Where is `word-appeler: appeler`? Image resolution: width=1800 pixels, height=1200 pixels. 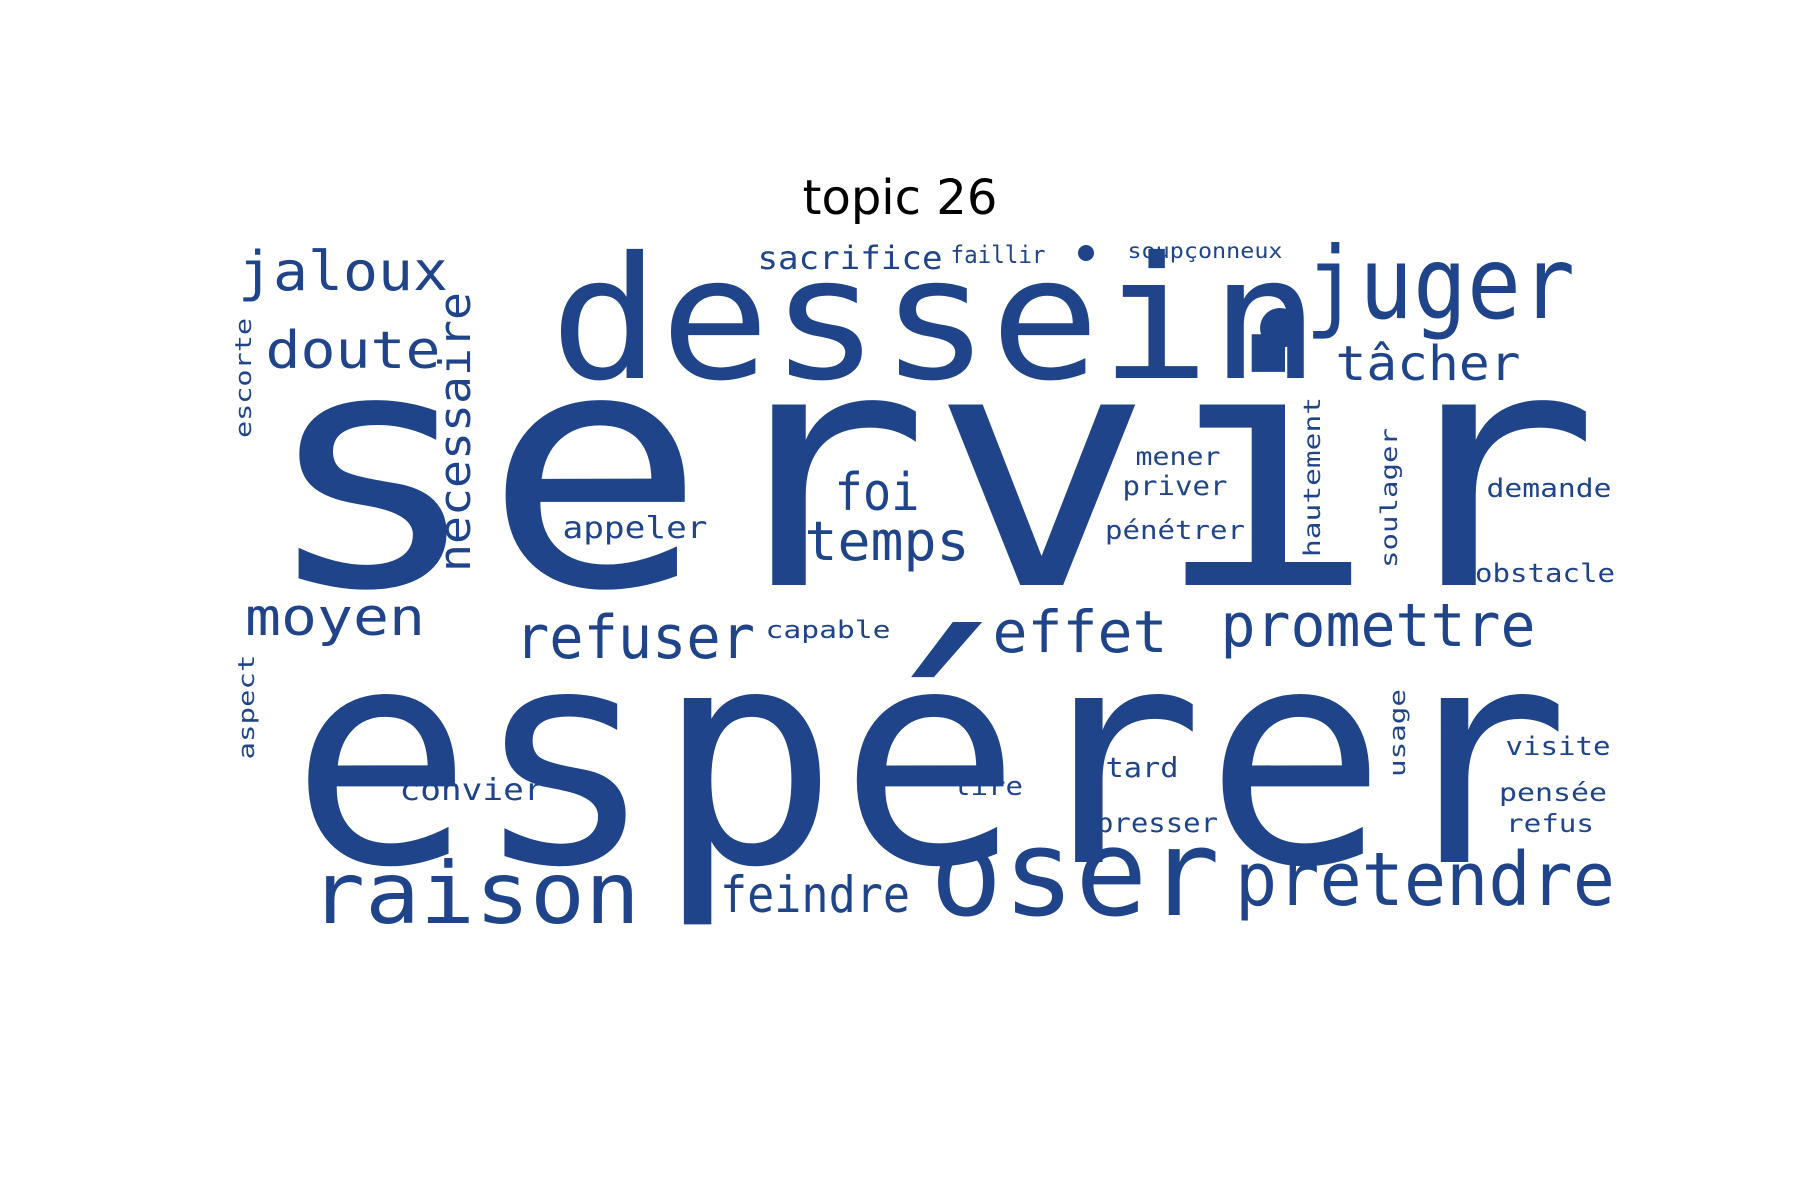 word-appeler: appeler is located at coordinates (635, 528).